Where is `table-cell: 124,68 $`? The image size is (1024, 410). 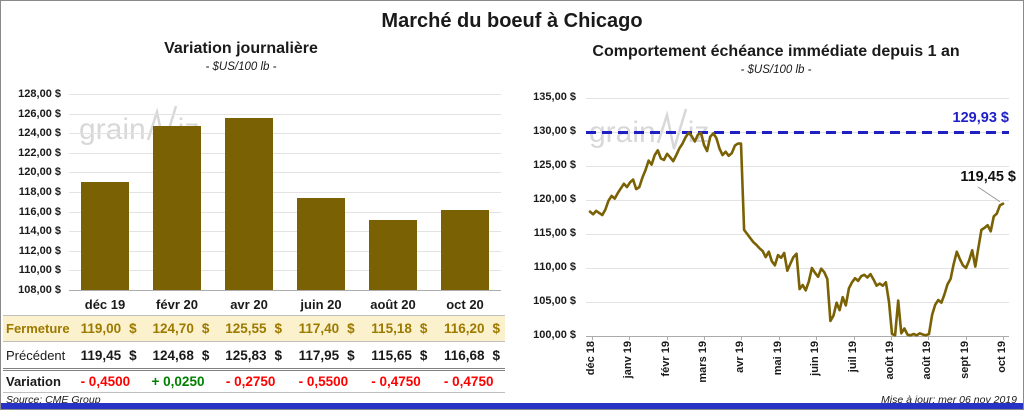
table-cell: 124,68 $ is located at coordinates (181, 355).